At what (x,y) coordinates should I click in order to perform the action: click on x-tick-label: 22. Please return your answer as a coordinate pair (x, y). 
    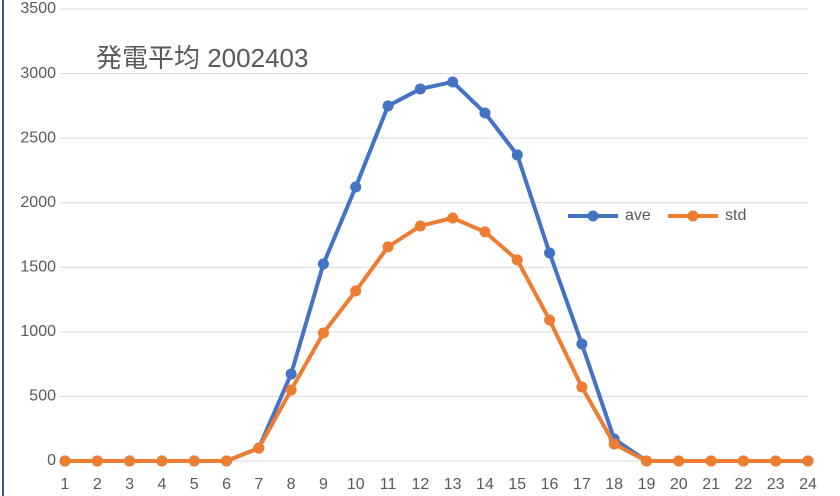
    Looking at the image, I should click on (743, 484).